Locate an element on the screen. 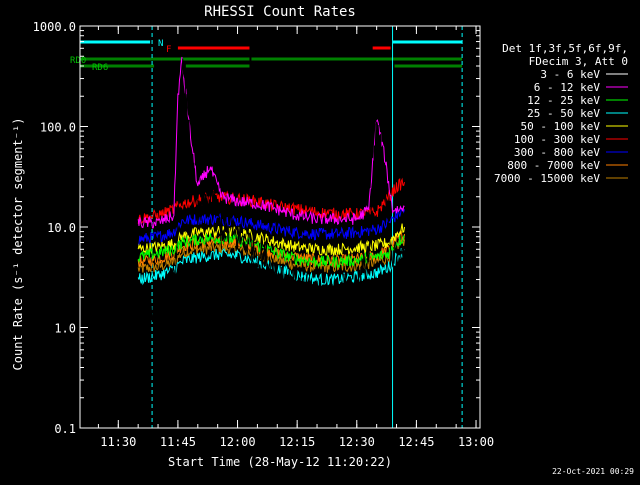 This screenshot has width=640, height=485. chart-title: RHESSI Count Rates is located at coordinates (280, 12).